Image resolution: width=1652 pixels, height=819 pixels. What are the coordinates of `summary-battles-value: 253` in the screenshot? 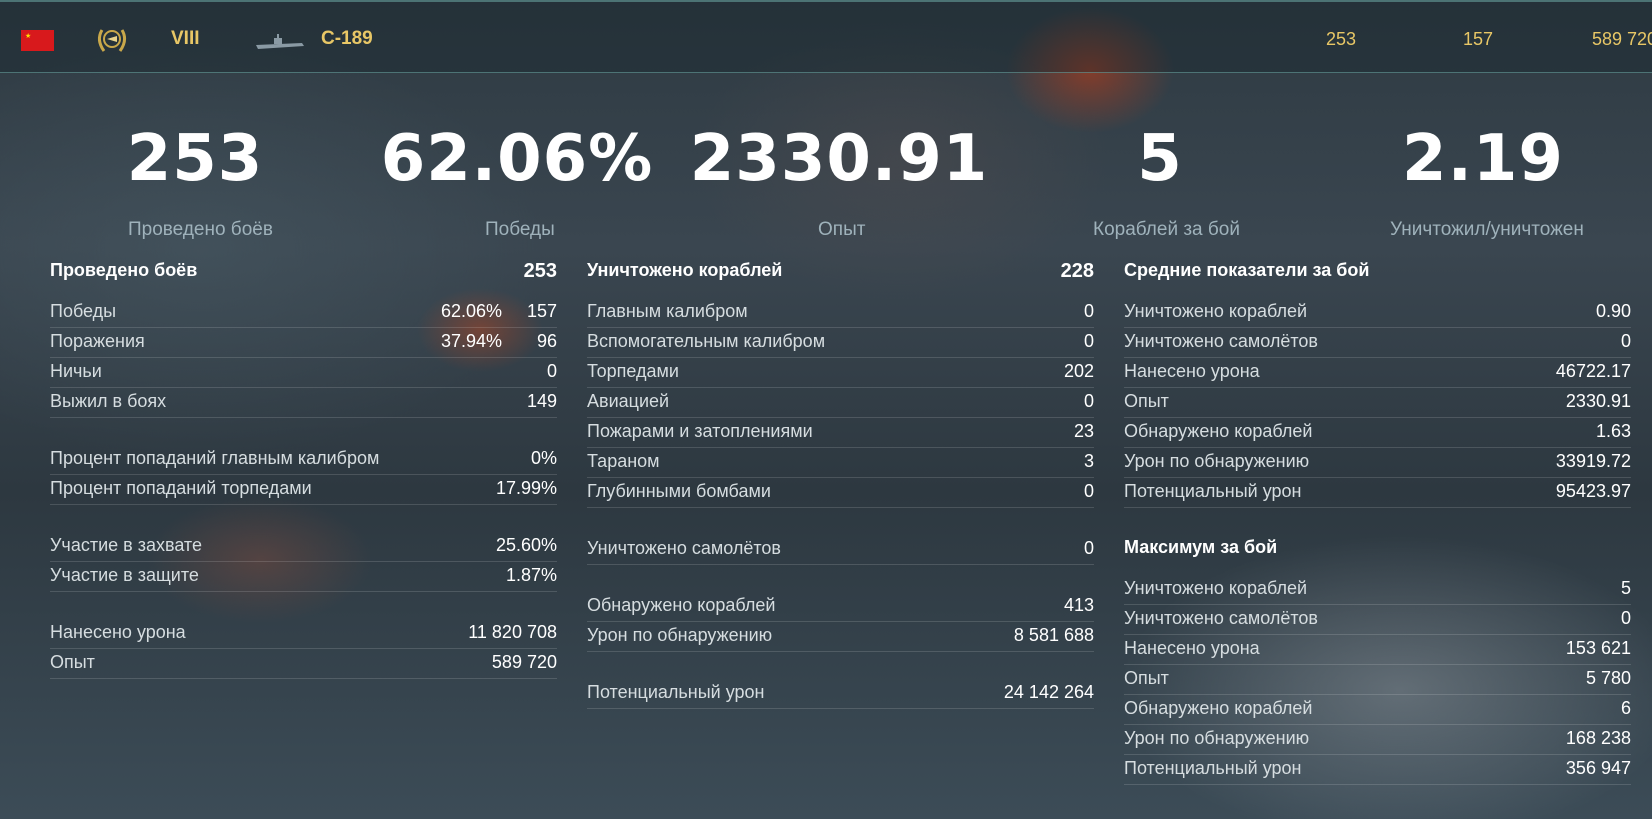 It's located at (195, 159).